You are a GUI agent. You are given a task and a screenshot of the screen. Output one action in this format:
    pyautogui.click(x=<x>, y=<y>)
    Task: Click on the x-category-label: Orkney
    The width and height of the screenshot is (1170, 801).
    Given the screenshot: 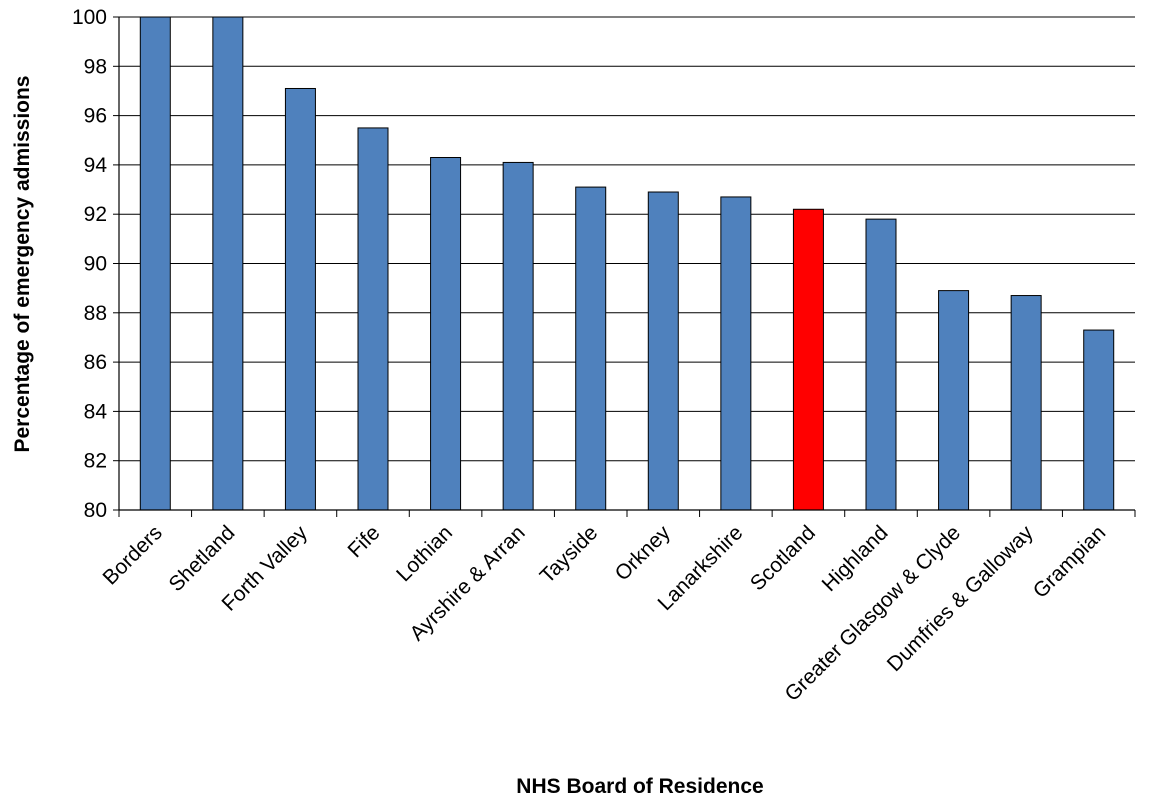 What is the action you would take?
    pyautogui.click(x=643, y=553)
    